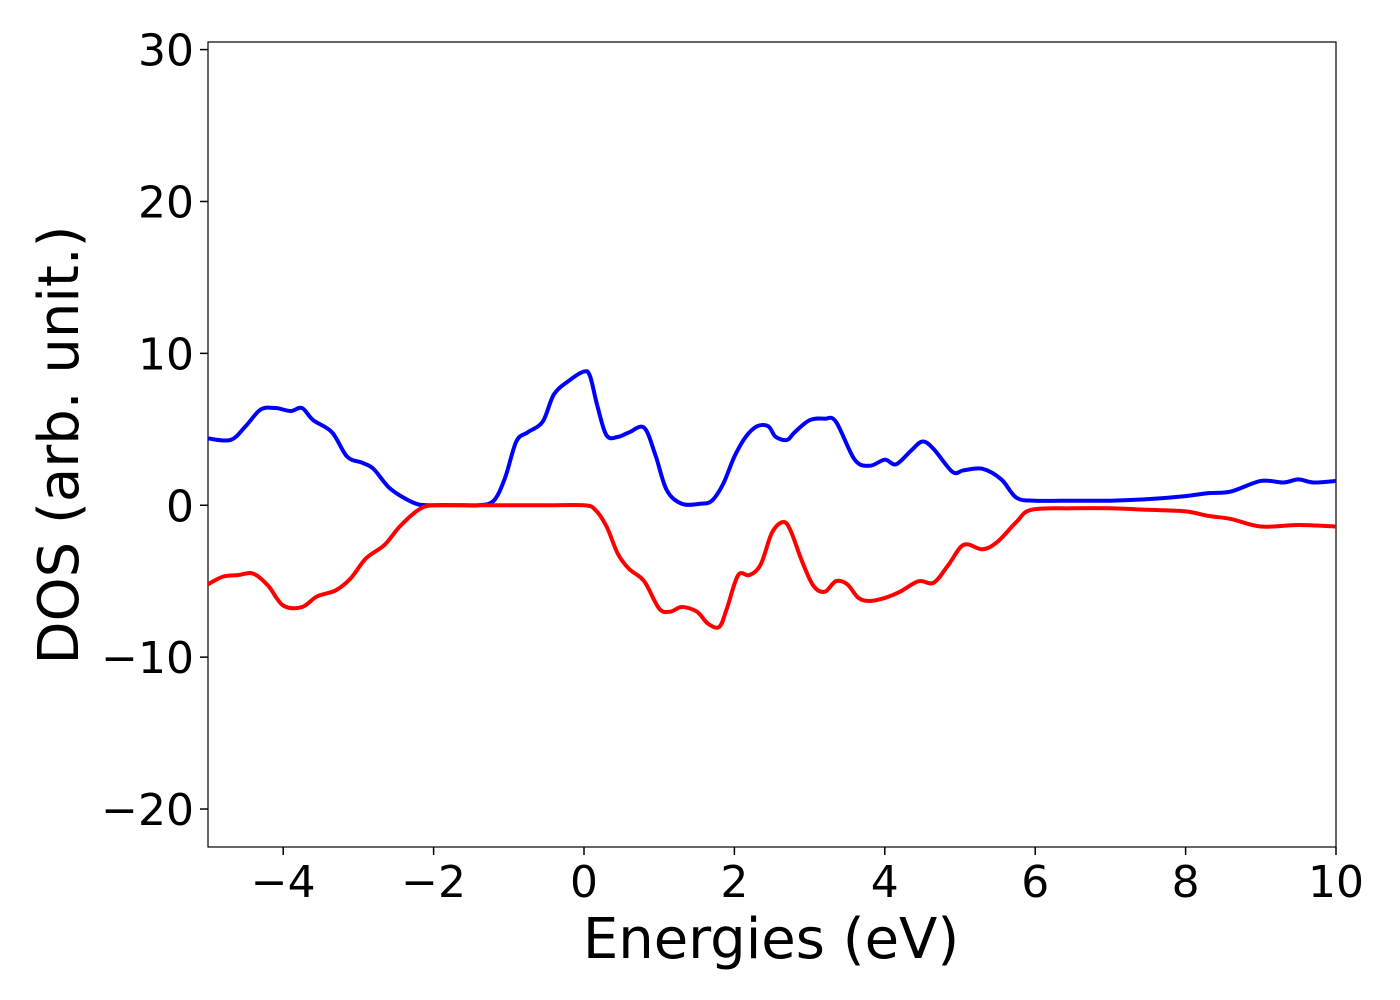  I want to click on y-tick-label: −10, so click(147, 658).